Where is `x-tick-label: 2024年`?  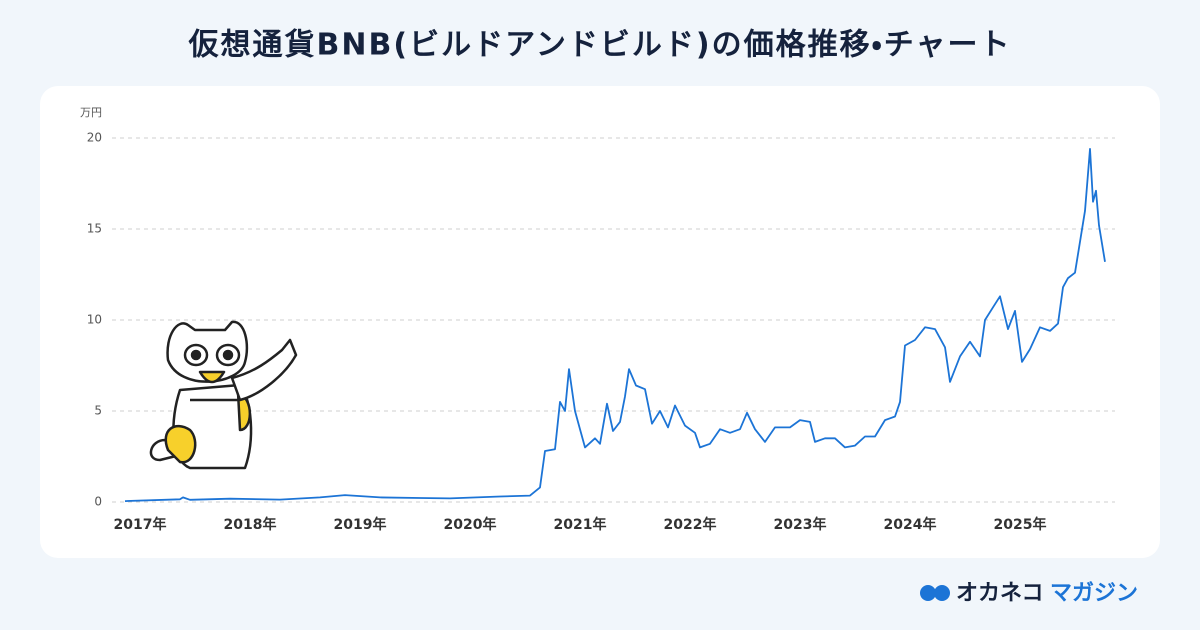
x-tick-label: 2024年 is located at coordinates (910, 524).